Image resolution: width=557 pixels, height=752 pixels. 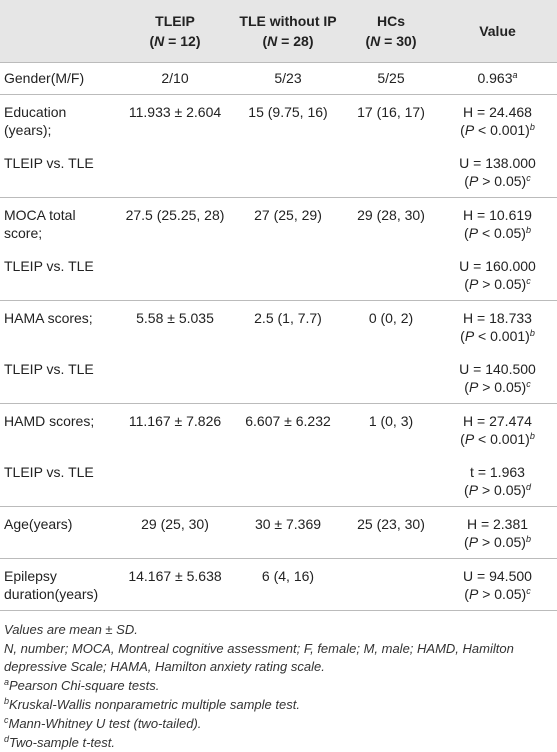 I want to click on value-cell: H = 10.619 (P < 0.05)b, so click(x=497, y=224).